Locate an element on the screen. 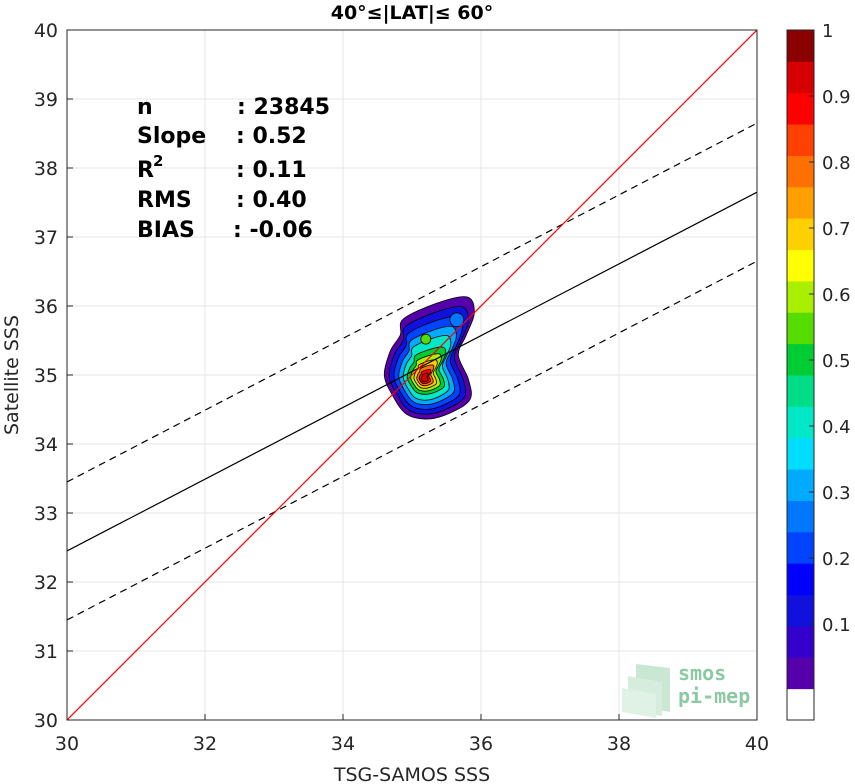 The height and width of the screenshot is (784, 855). stat-value: : -0.06 is located at coordinates (273, 230).